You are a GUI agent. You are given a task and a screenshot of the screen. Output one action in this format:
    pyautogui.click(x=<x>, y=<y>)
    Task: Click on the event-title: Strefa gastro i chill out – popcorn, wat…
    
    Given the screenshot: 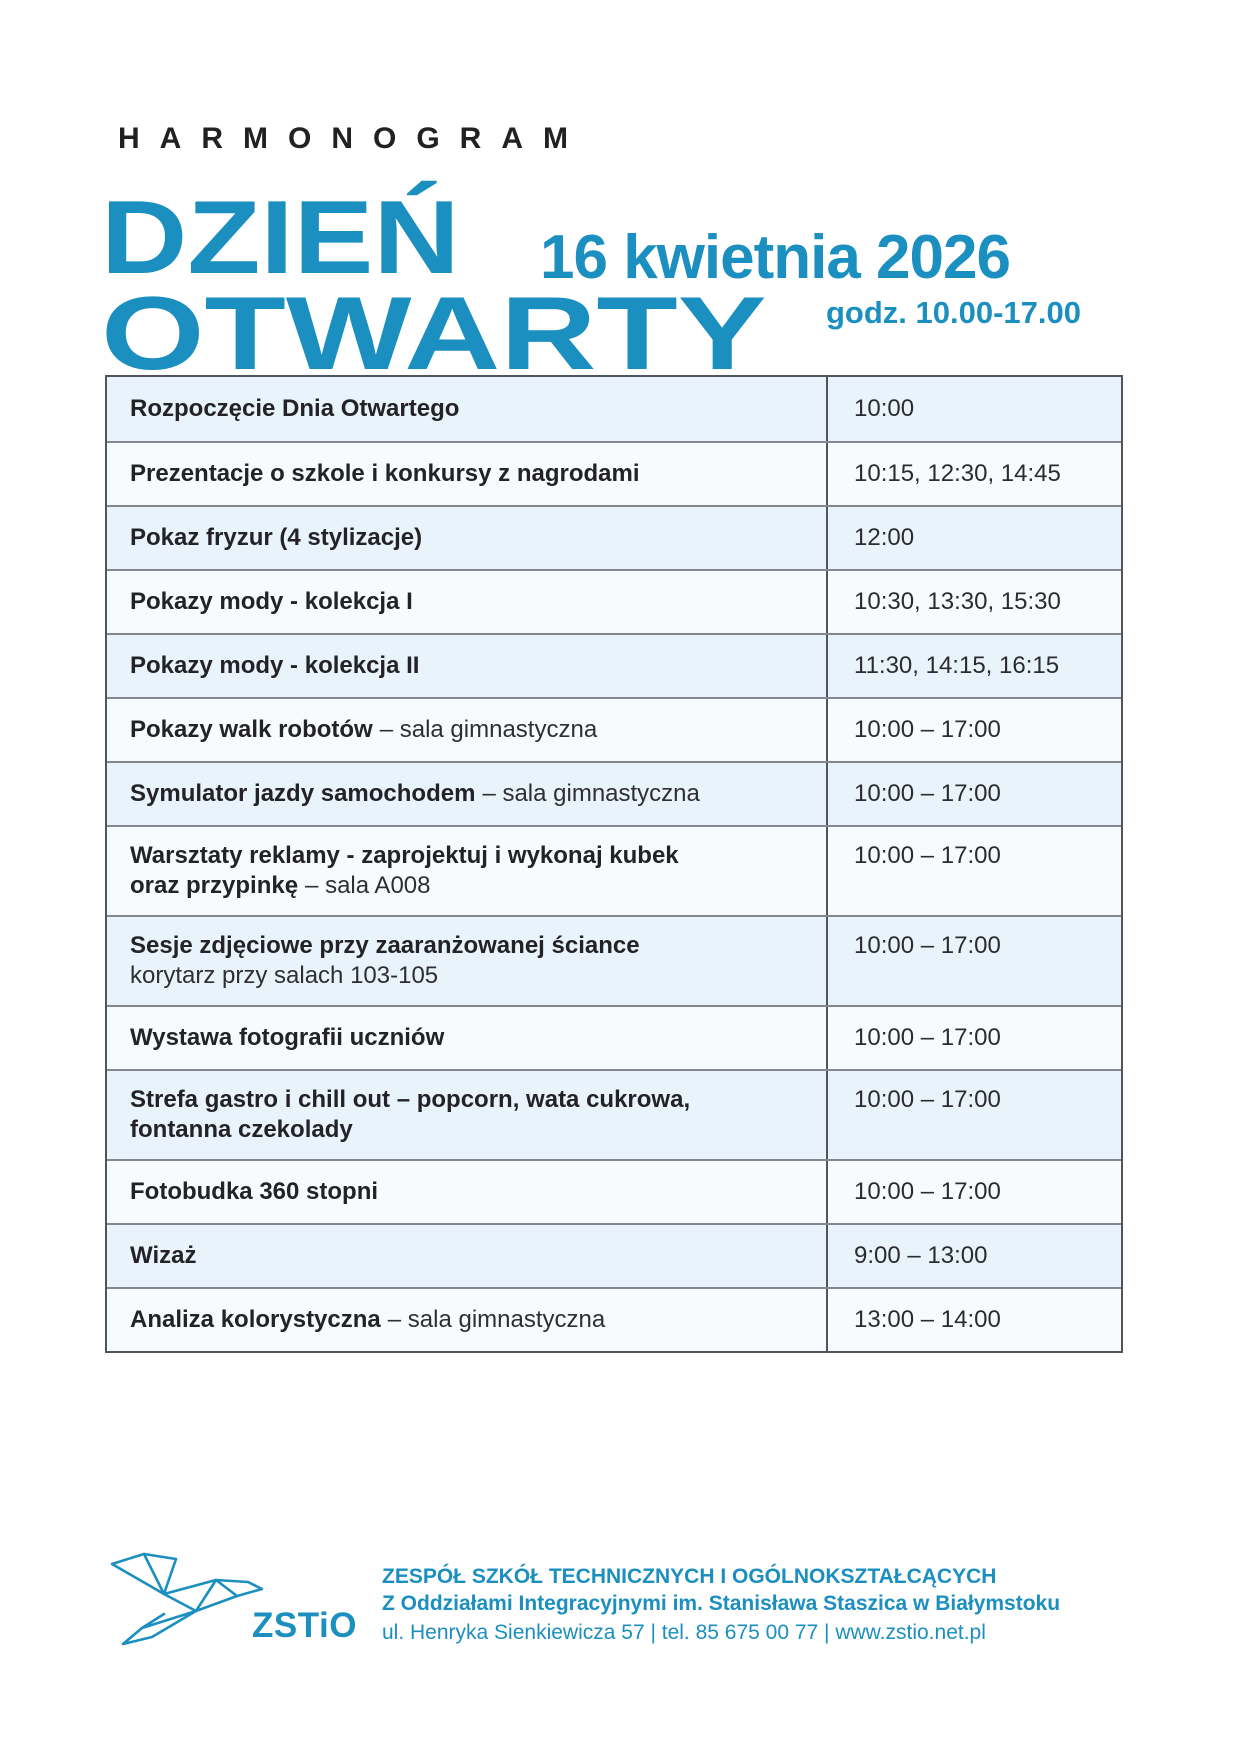 What is the action you would take?
    pyautogui.click(x=410, y=1114)
    